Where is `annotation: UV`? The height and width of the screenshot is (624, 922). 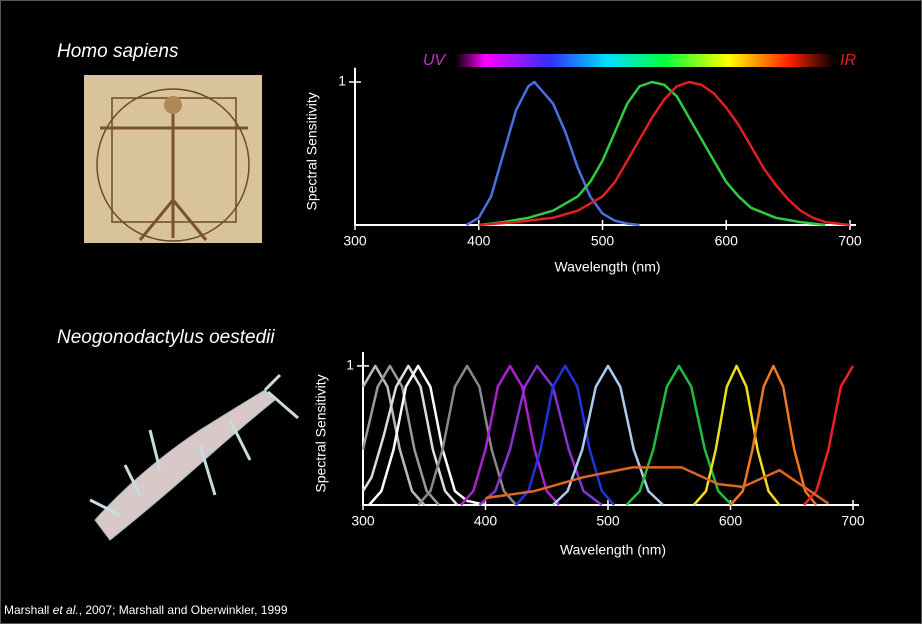 annotation: UV is located at coordinates (435, 60).